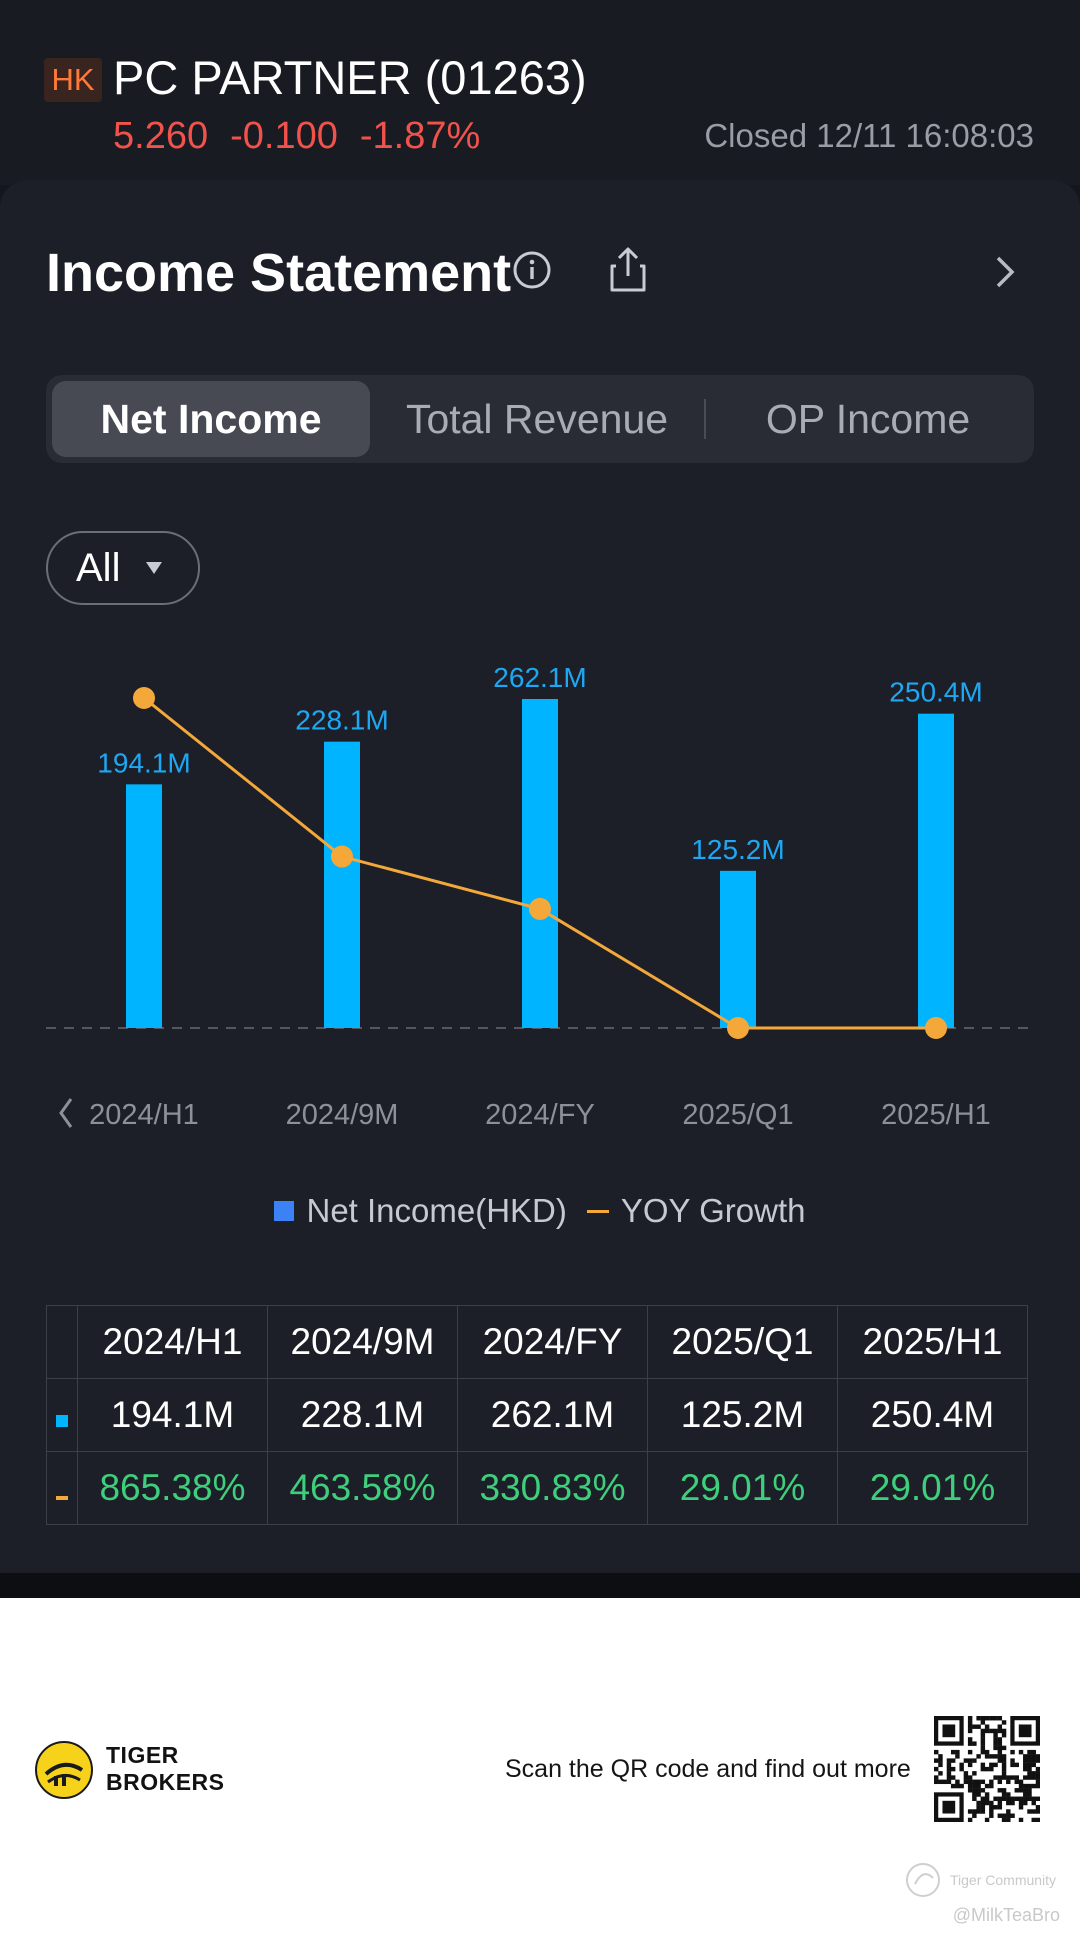 Image resolution: width=1080 pixels, height=1943 pixels. I want to click on table-header: 2024/H1, so click(172, 1342).